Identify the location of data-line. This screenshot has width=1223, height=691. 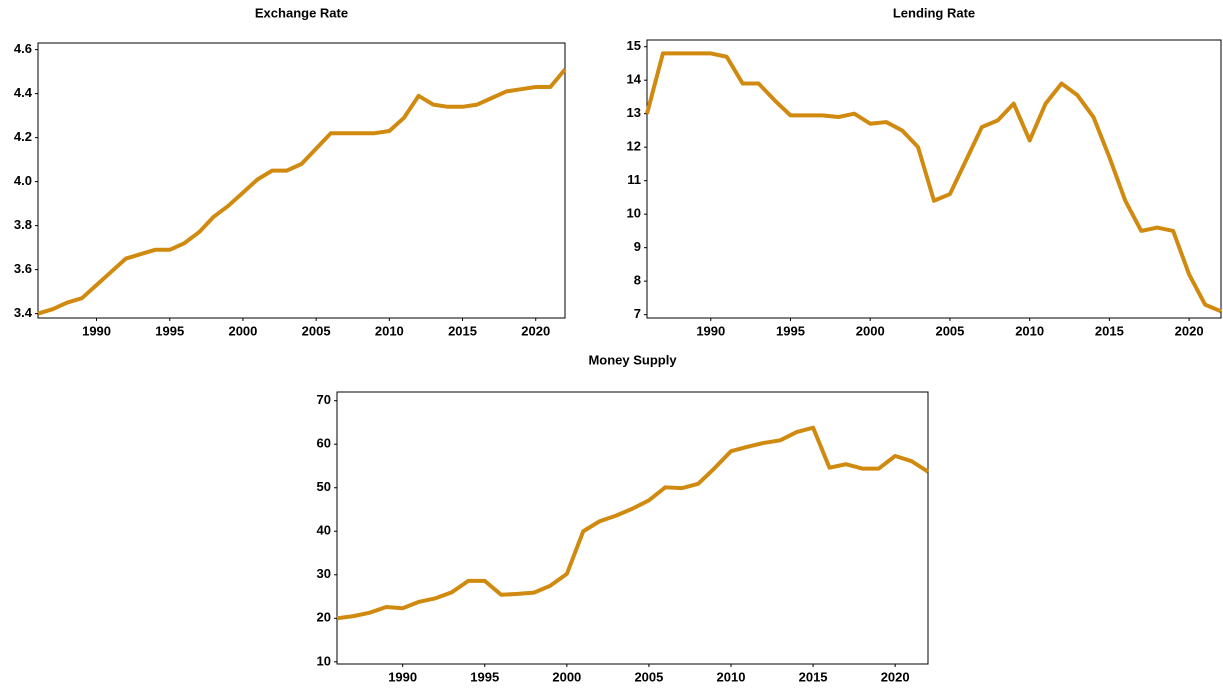
(633, 523).